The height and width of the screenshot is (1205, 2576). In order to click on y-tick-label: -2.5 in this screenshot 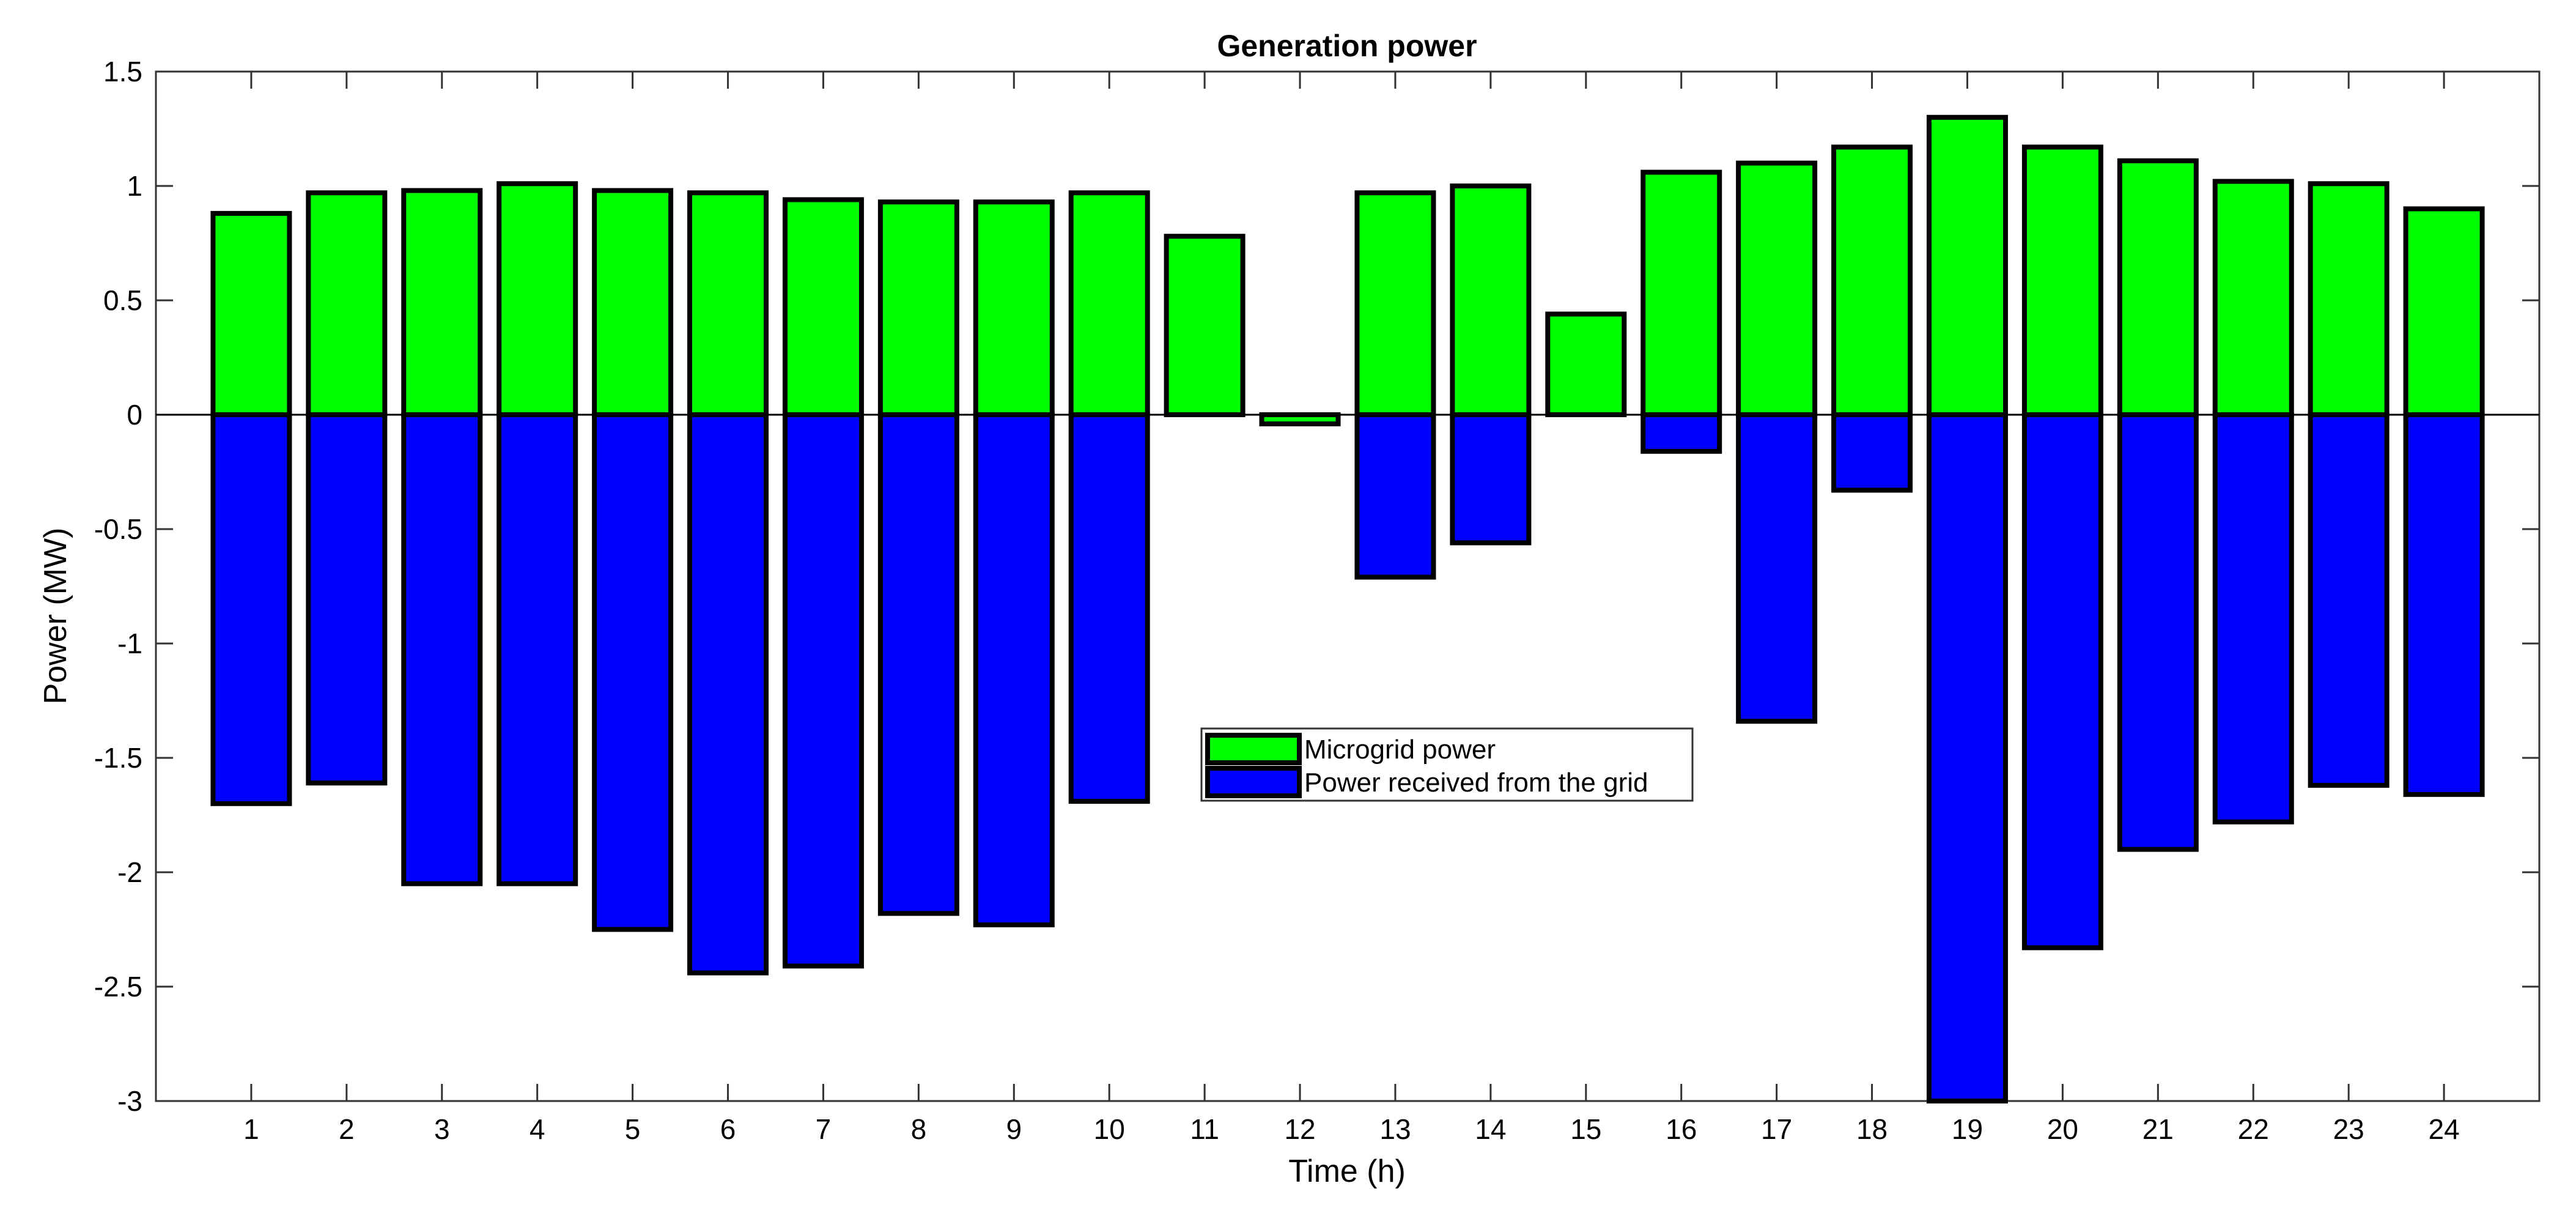, I will do `click(118, 987)`.